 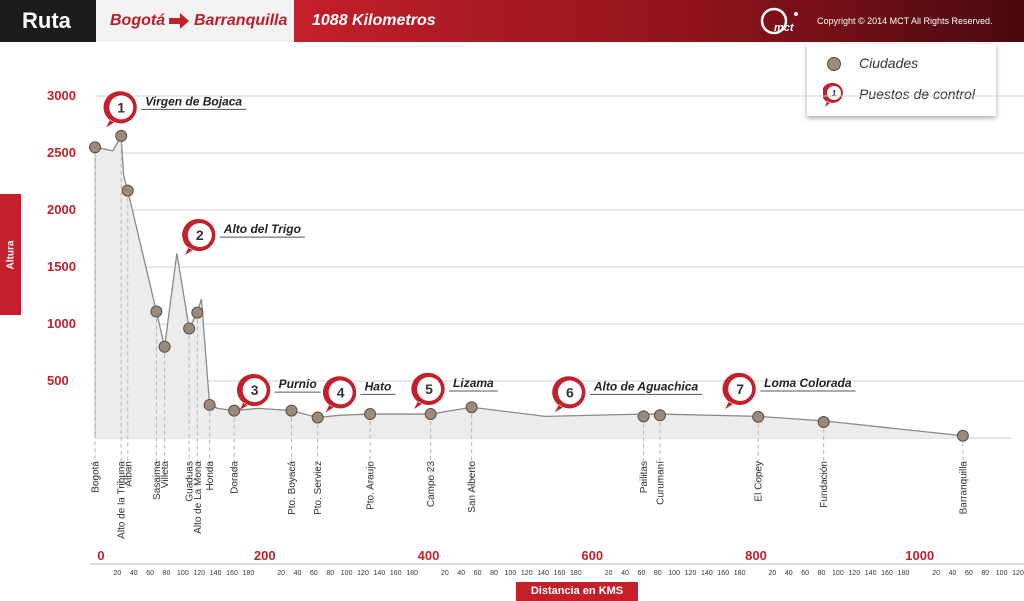 I want to click on city-label: Dorada, so click(x=235, y=477).